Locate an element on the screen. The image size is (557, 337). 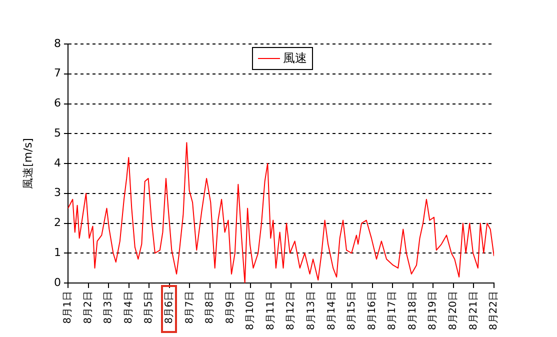
x-tick-label: 8月22日 is located at coordinates (494, 310).